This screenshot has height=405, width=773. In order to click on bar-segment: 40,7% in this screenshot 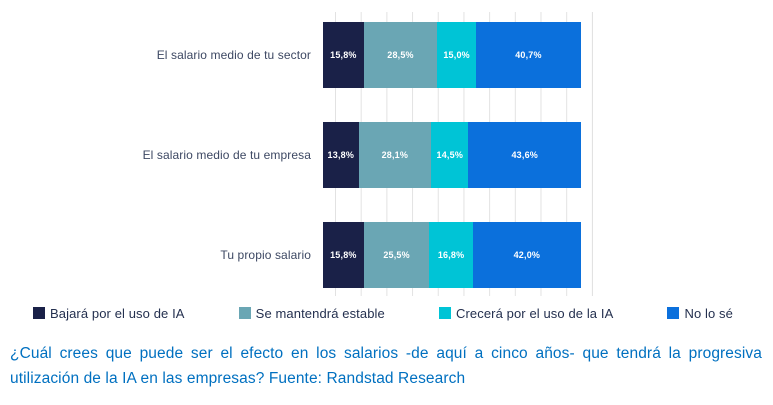, I will do `click(528, 55)`.